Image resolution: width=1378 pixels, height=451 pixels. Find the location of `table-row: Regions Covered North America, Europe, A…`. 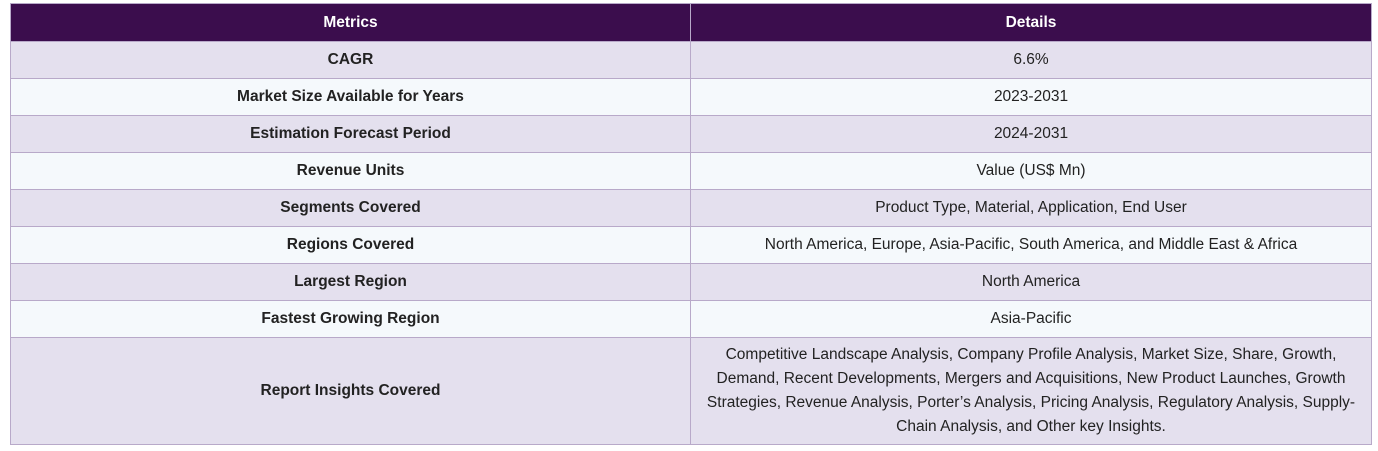

table-row: Regions Covered North America, Europe, A… is located at coordinates (691, 245).